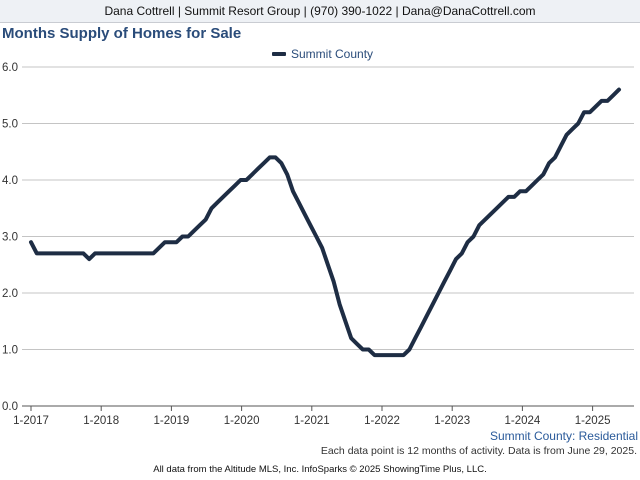 This screenshot has height=480, width=640. I want to click on y-tick-label: 6.0, so click(10, 68).